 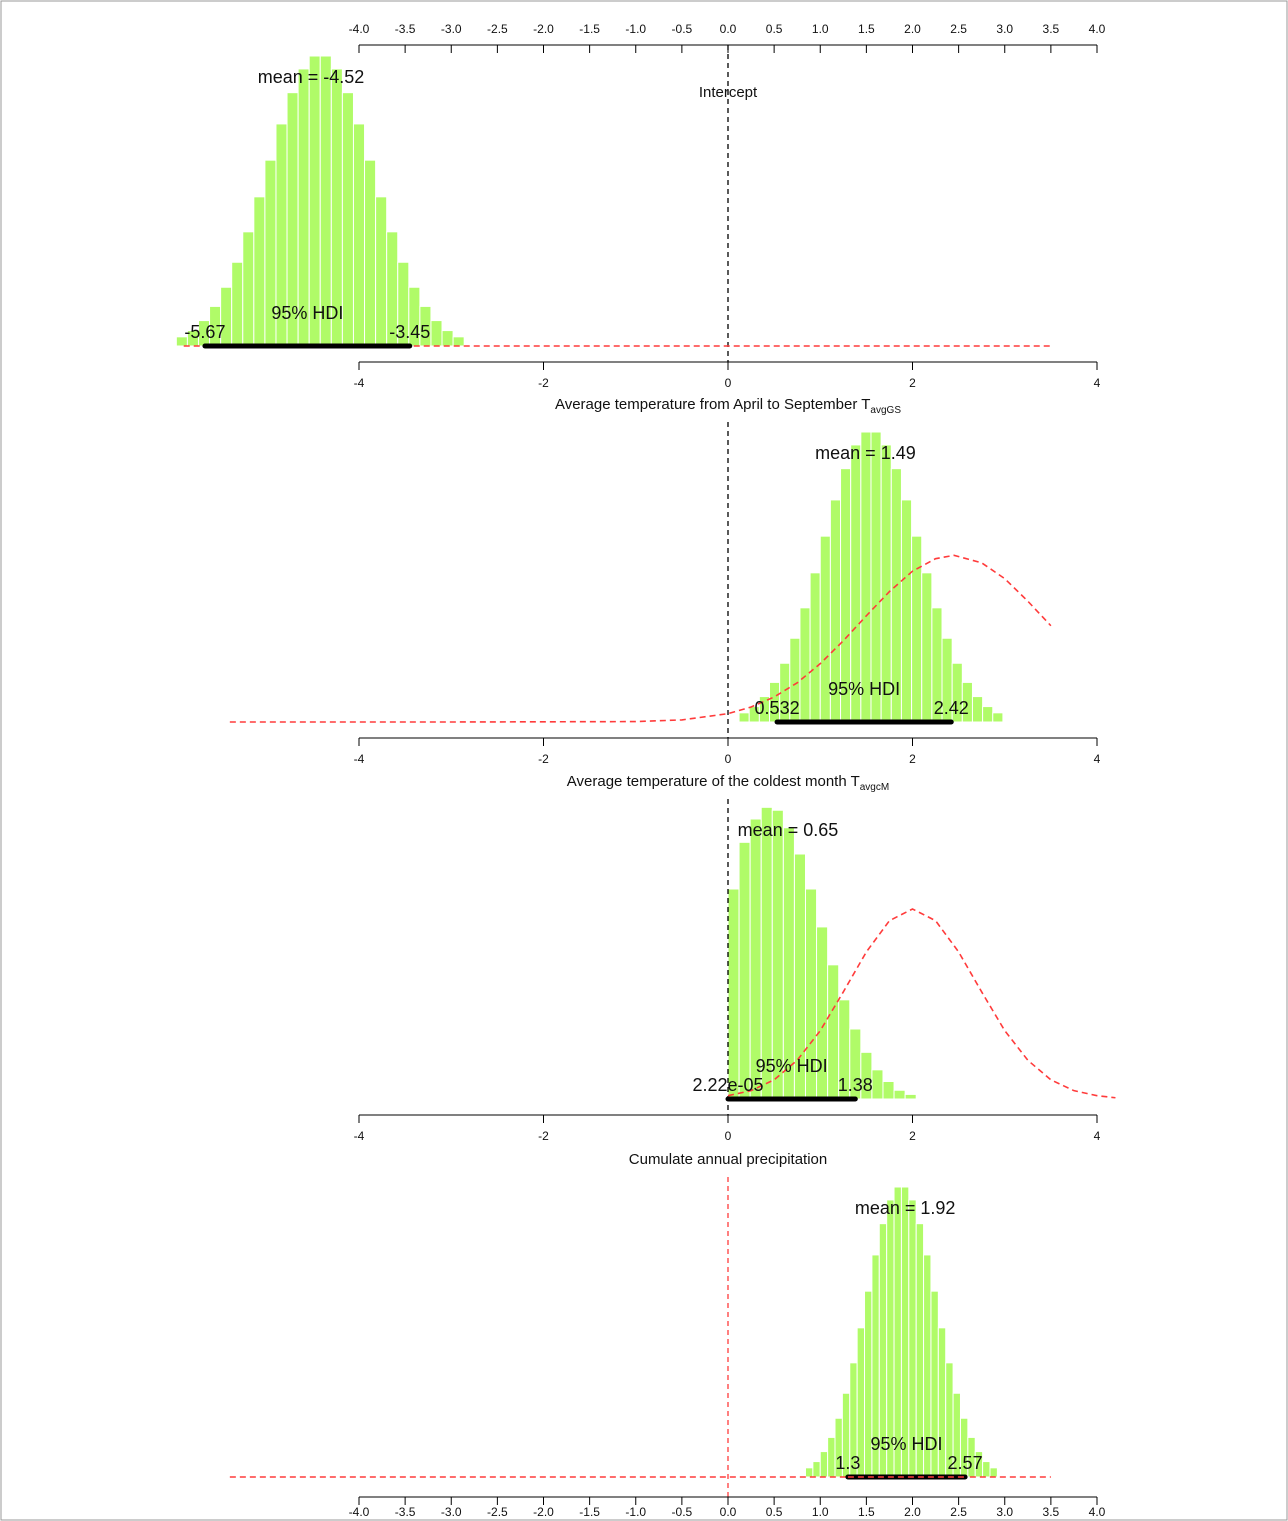 What do you see at coordinates (885, 410) in the screenshot?
I see `title-subscript: avgGS` at bounding box center [885, 410].